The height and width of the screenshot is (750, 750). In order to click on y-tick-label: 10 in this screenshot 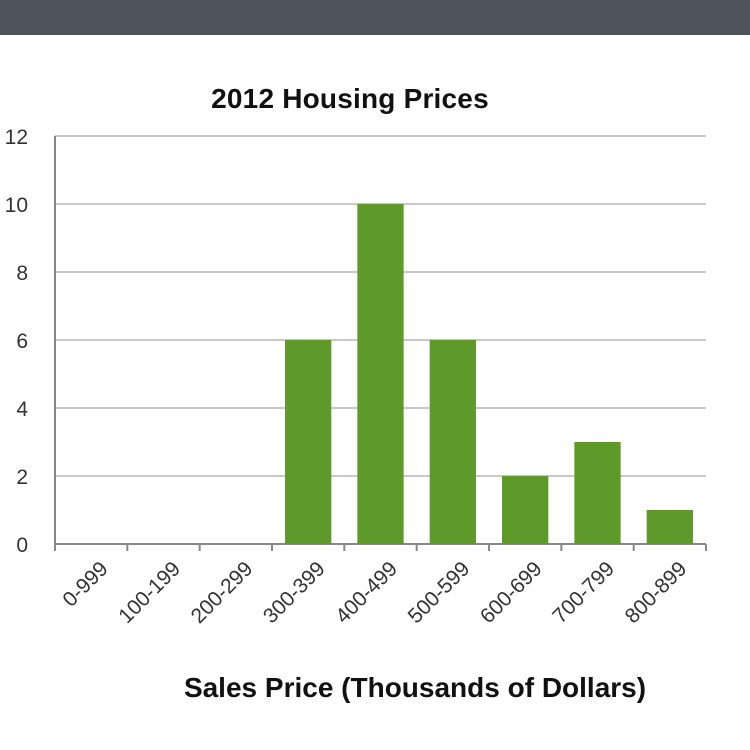, I will do `click(16, 205)`.